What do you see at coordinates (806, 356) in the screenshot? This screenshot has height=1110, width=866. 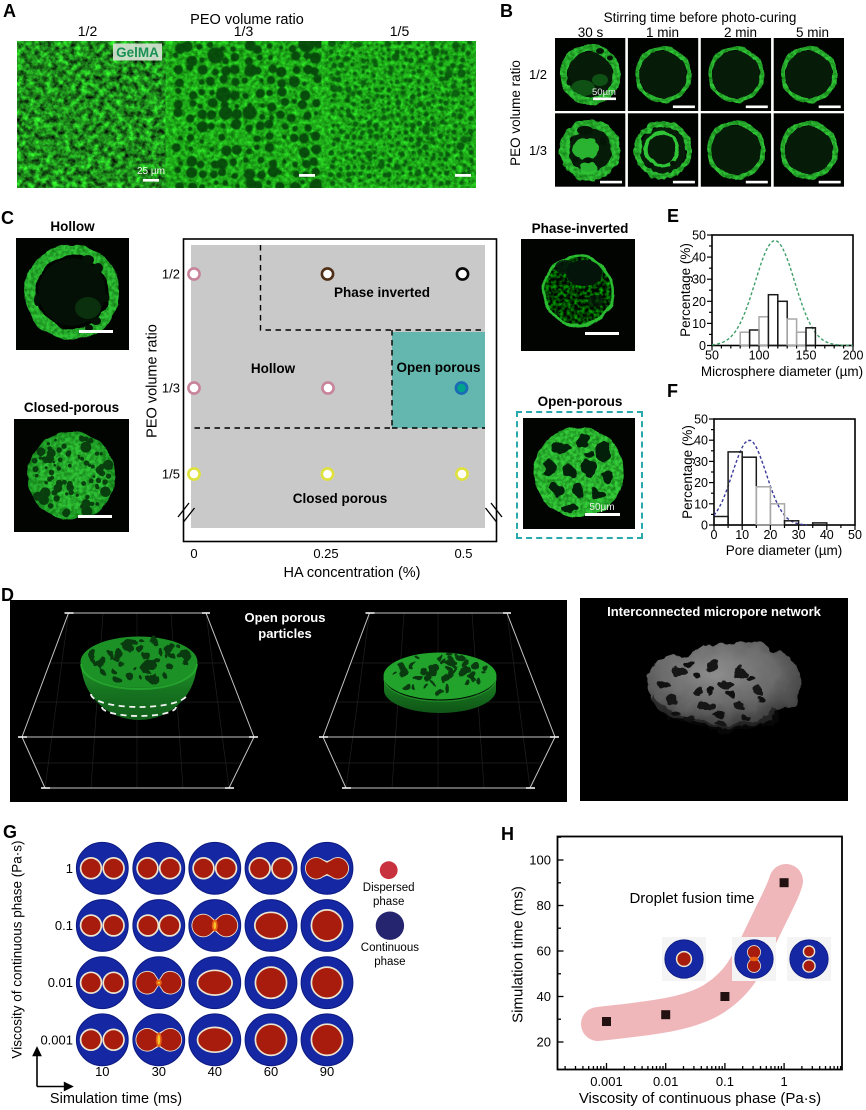 I see `svg-text: 150` at bounding box center [806, 356].